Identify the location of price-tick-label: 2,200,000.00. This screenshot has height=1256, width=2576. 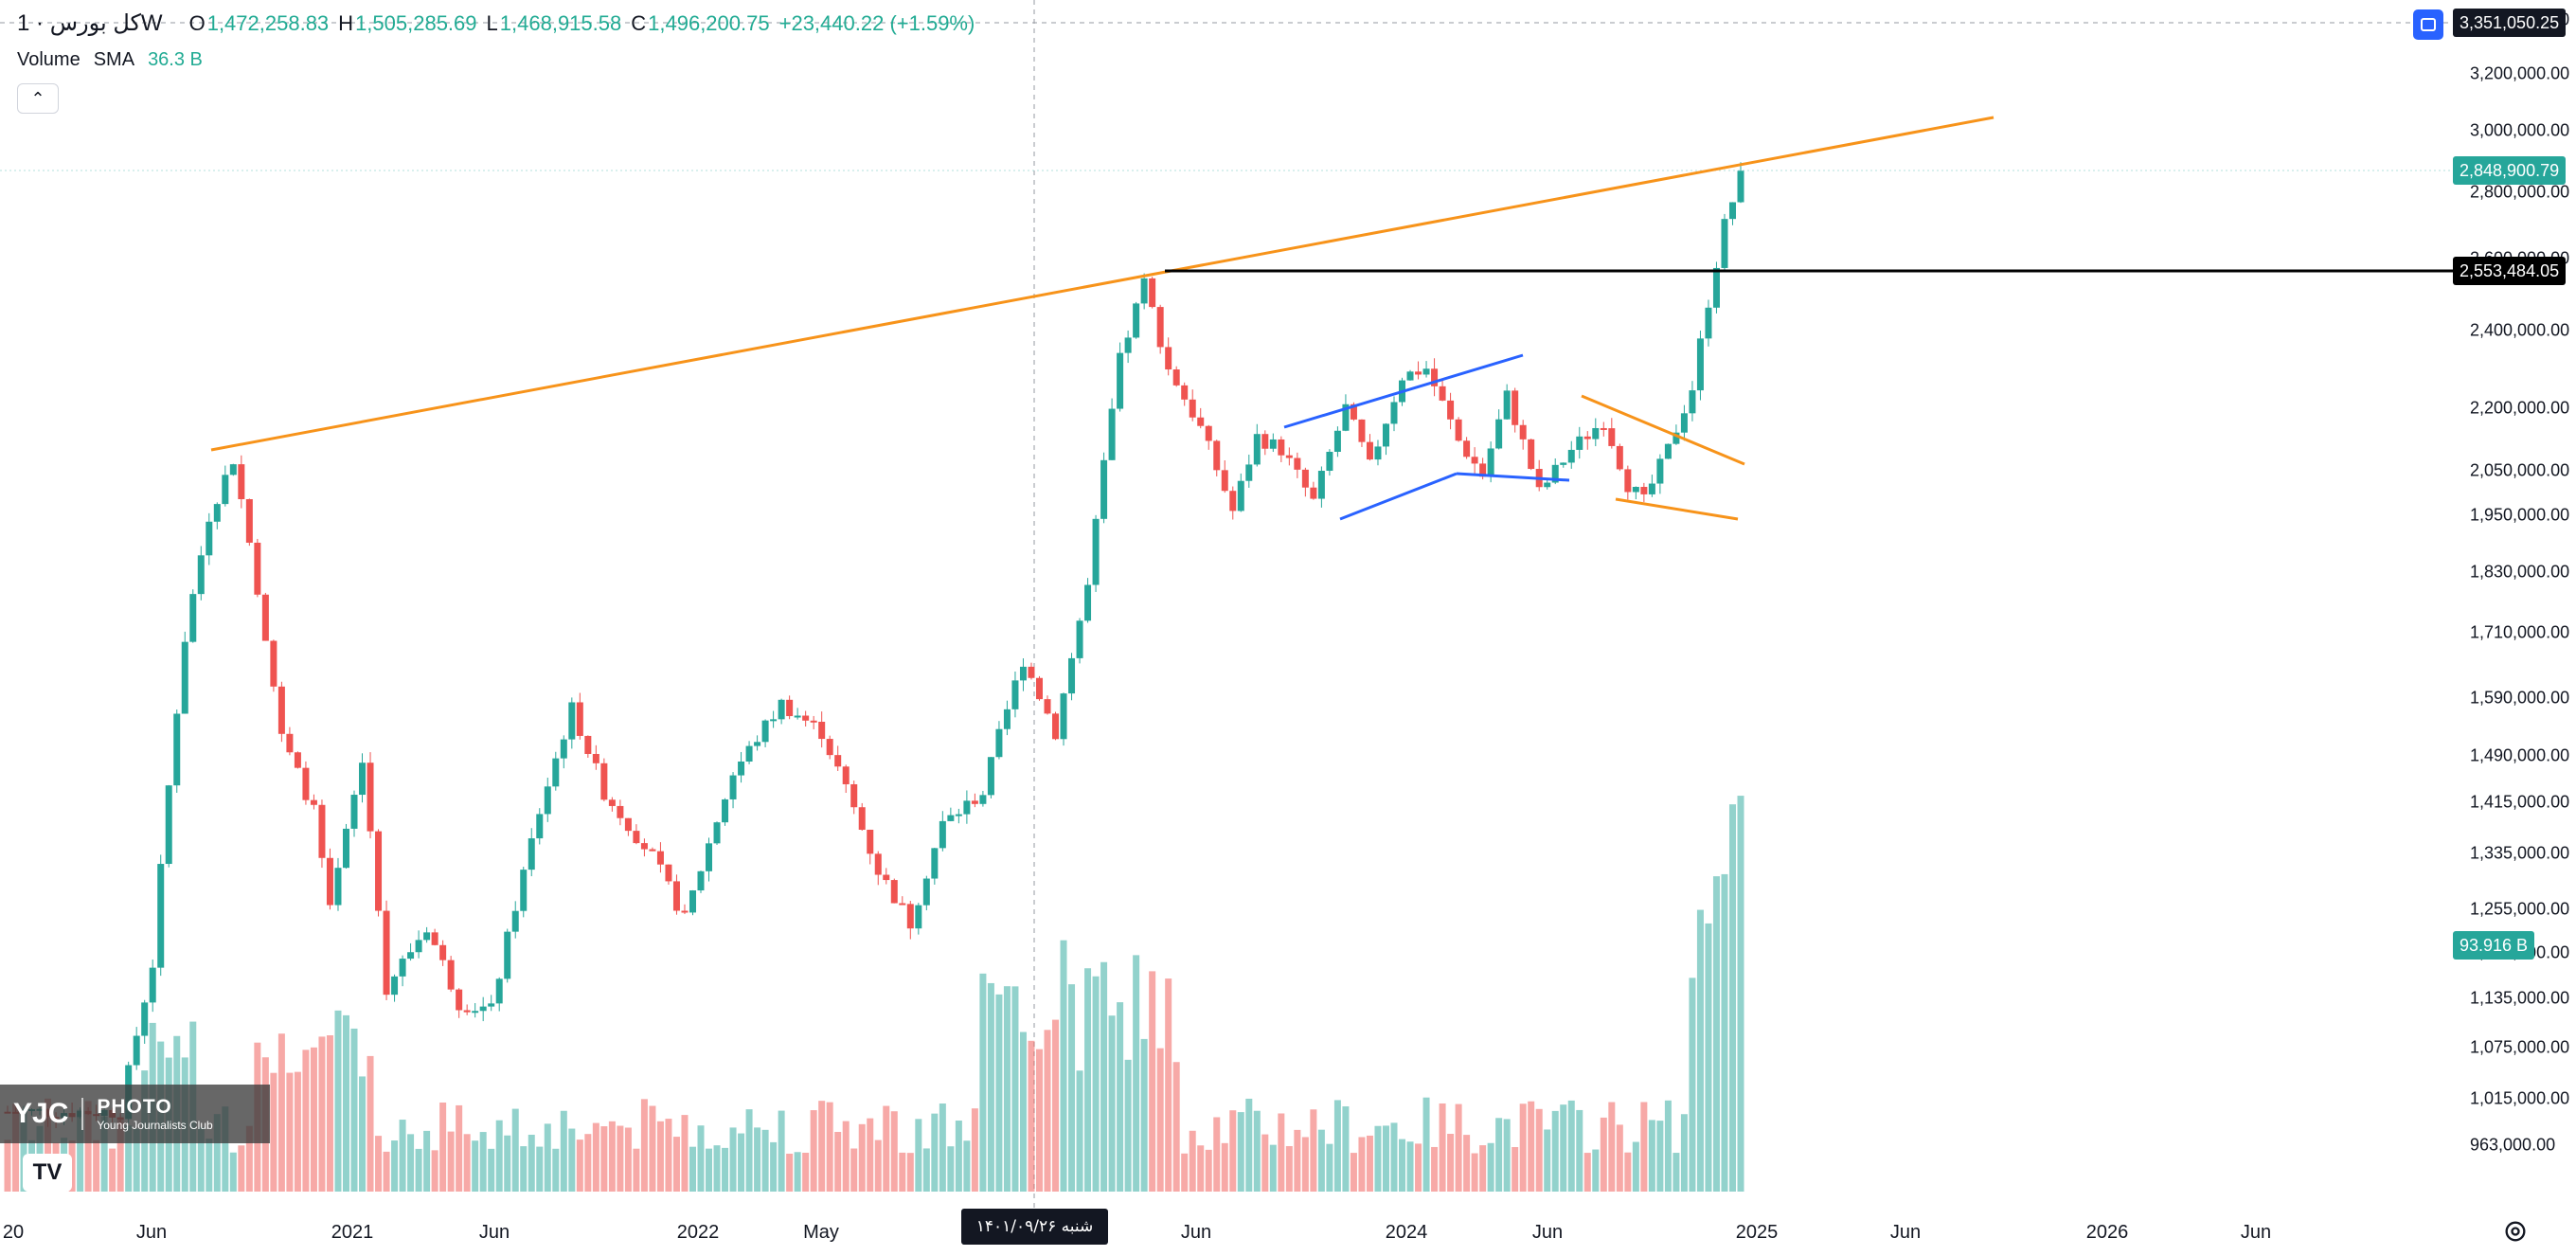
(2520, 408).